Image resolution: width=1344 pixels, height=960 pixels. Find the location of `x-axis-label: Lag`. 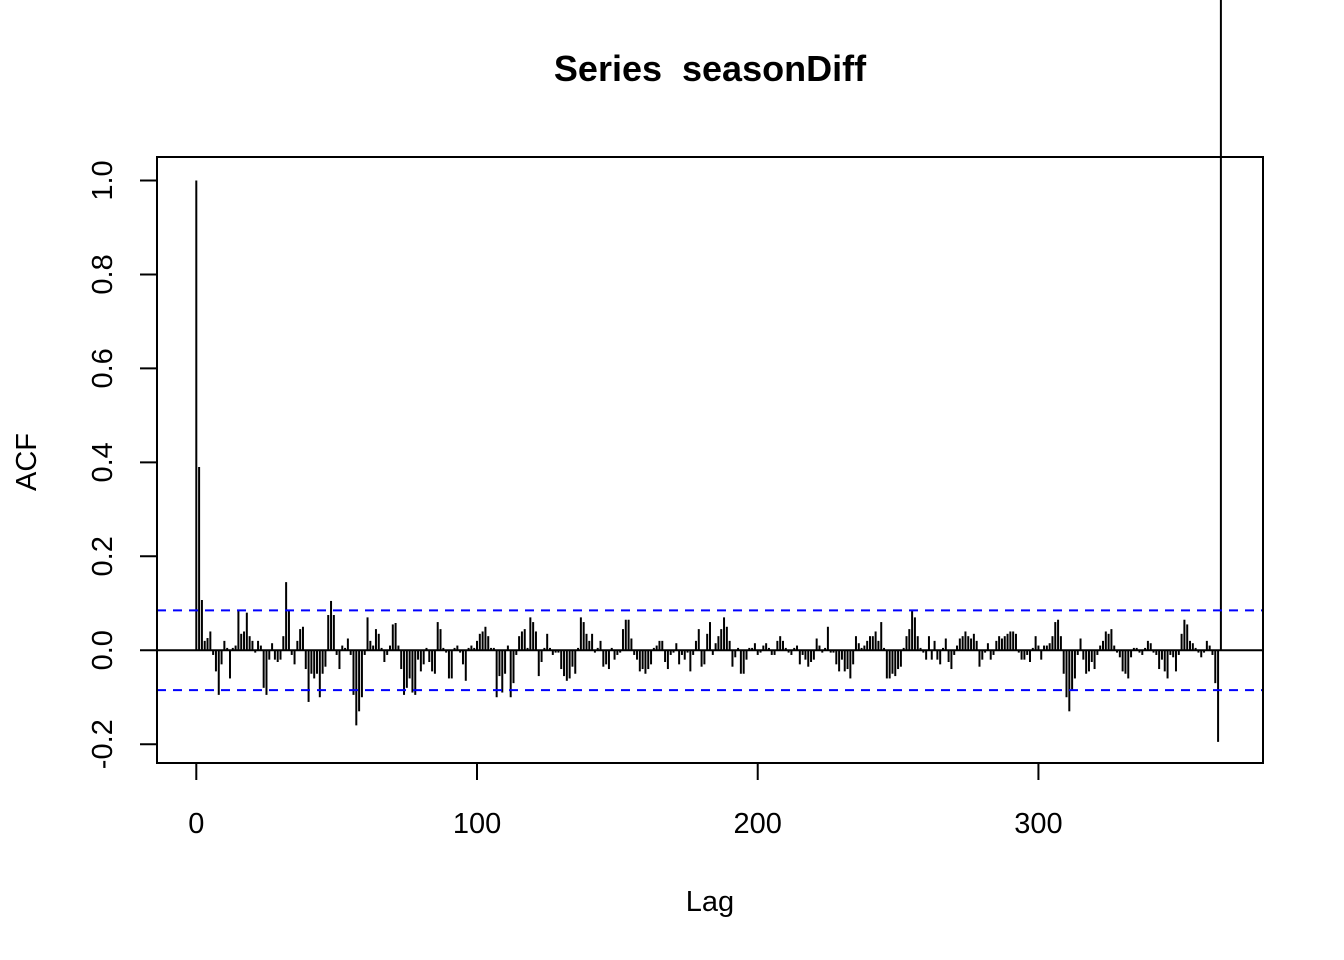

x-axis-label: Lag is located at coordinates (710, 902).